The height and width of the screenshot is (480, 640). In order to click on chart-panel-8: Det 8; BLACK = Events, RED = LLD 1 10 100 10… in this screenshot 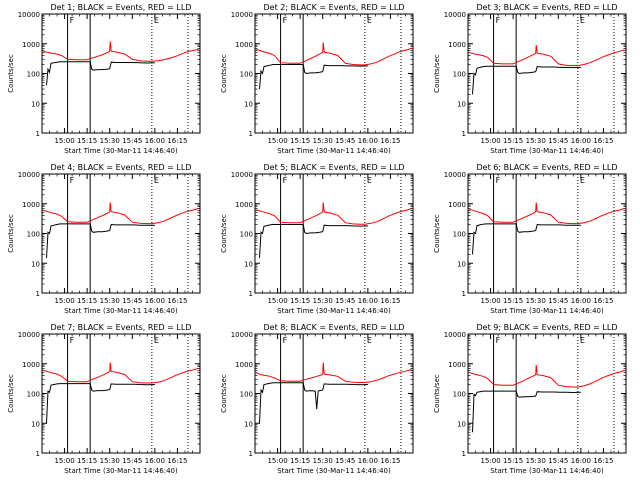, I will do `click(317, 399)`.